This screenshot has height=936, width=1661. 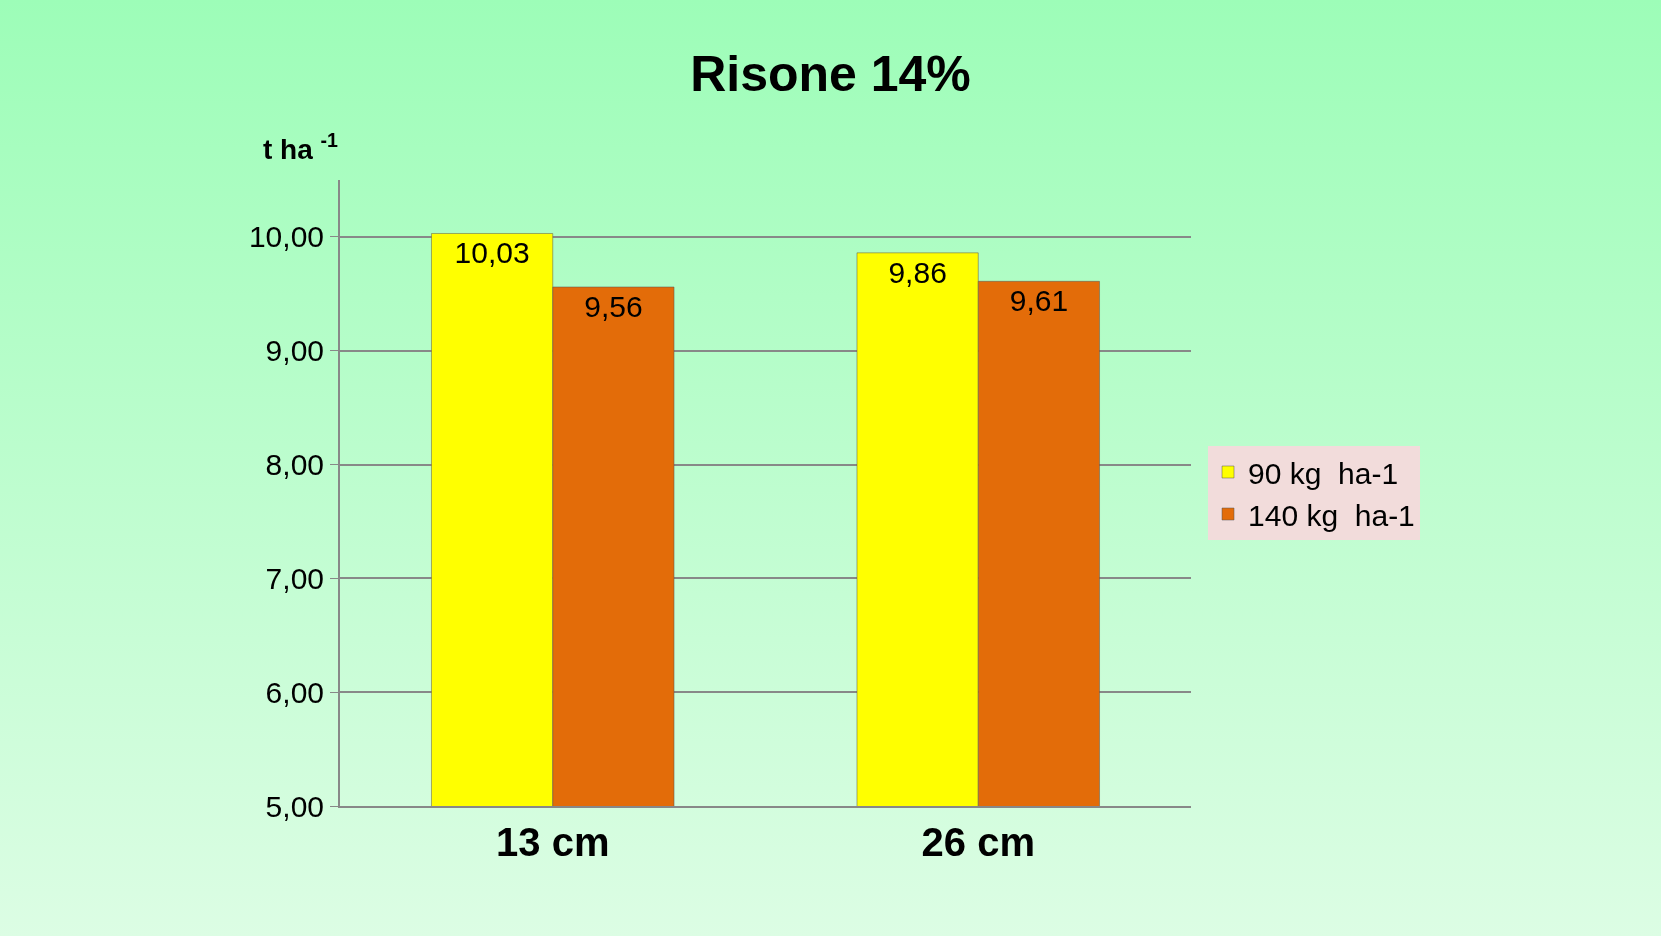 What do you see at coordinates (917, 272) in the screenshot?
I see `data-label: 9,86` at bounding box center [917, 272].